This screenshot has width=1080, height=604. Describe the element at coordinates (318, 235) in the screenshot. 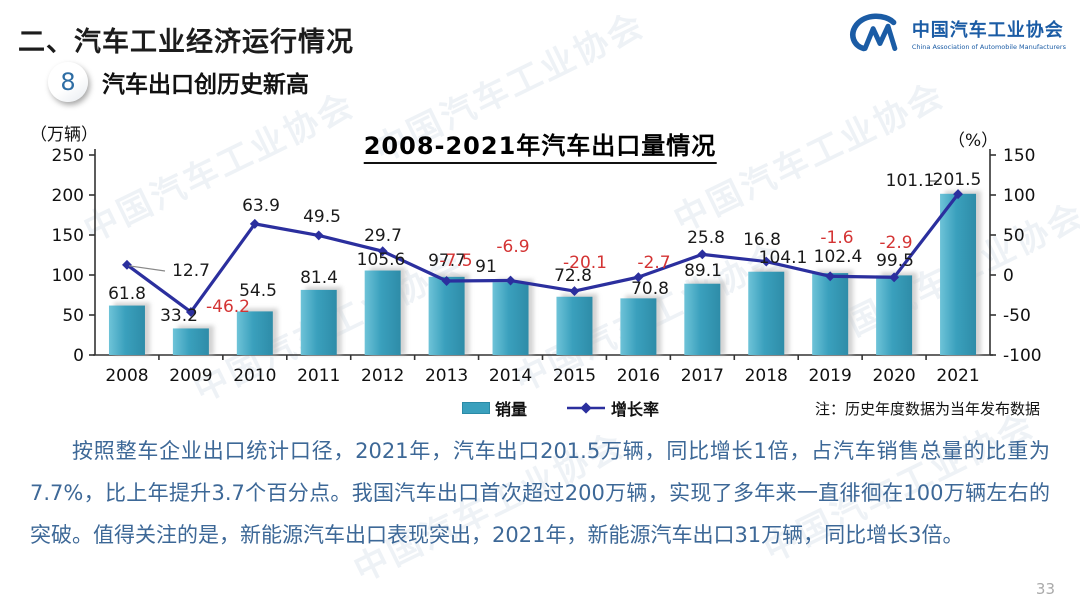

I see `line-marker-2011` at that location.